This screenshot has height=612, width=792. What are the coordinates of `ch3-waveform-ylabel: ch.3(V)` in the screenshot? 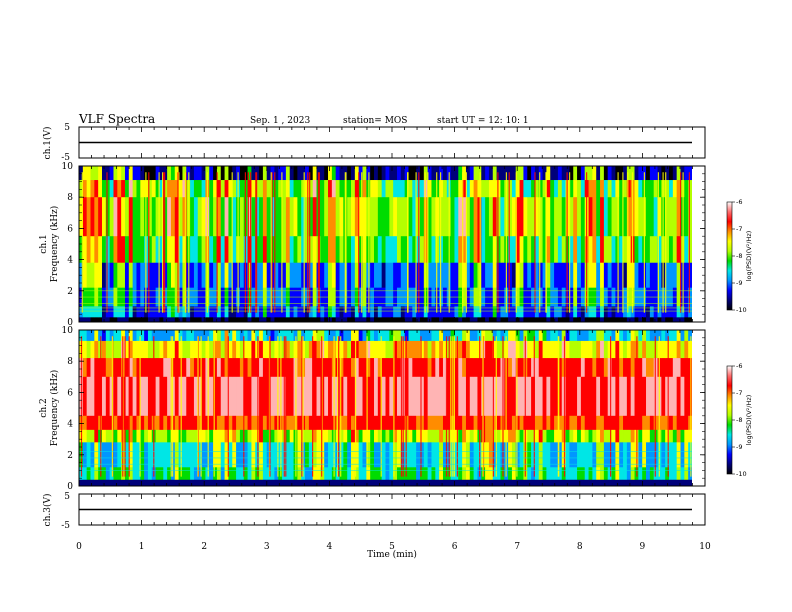 It's located at (47, 510).